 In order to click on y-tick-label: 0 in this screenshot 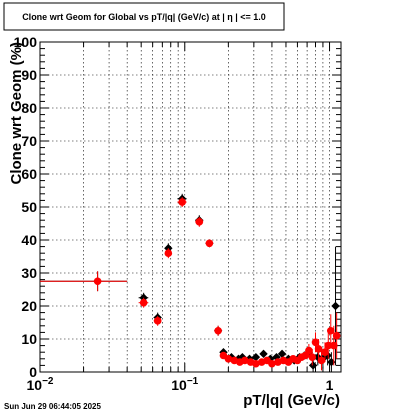, I will do `click(33, 372)`.